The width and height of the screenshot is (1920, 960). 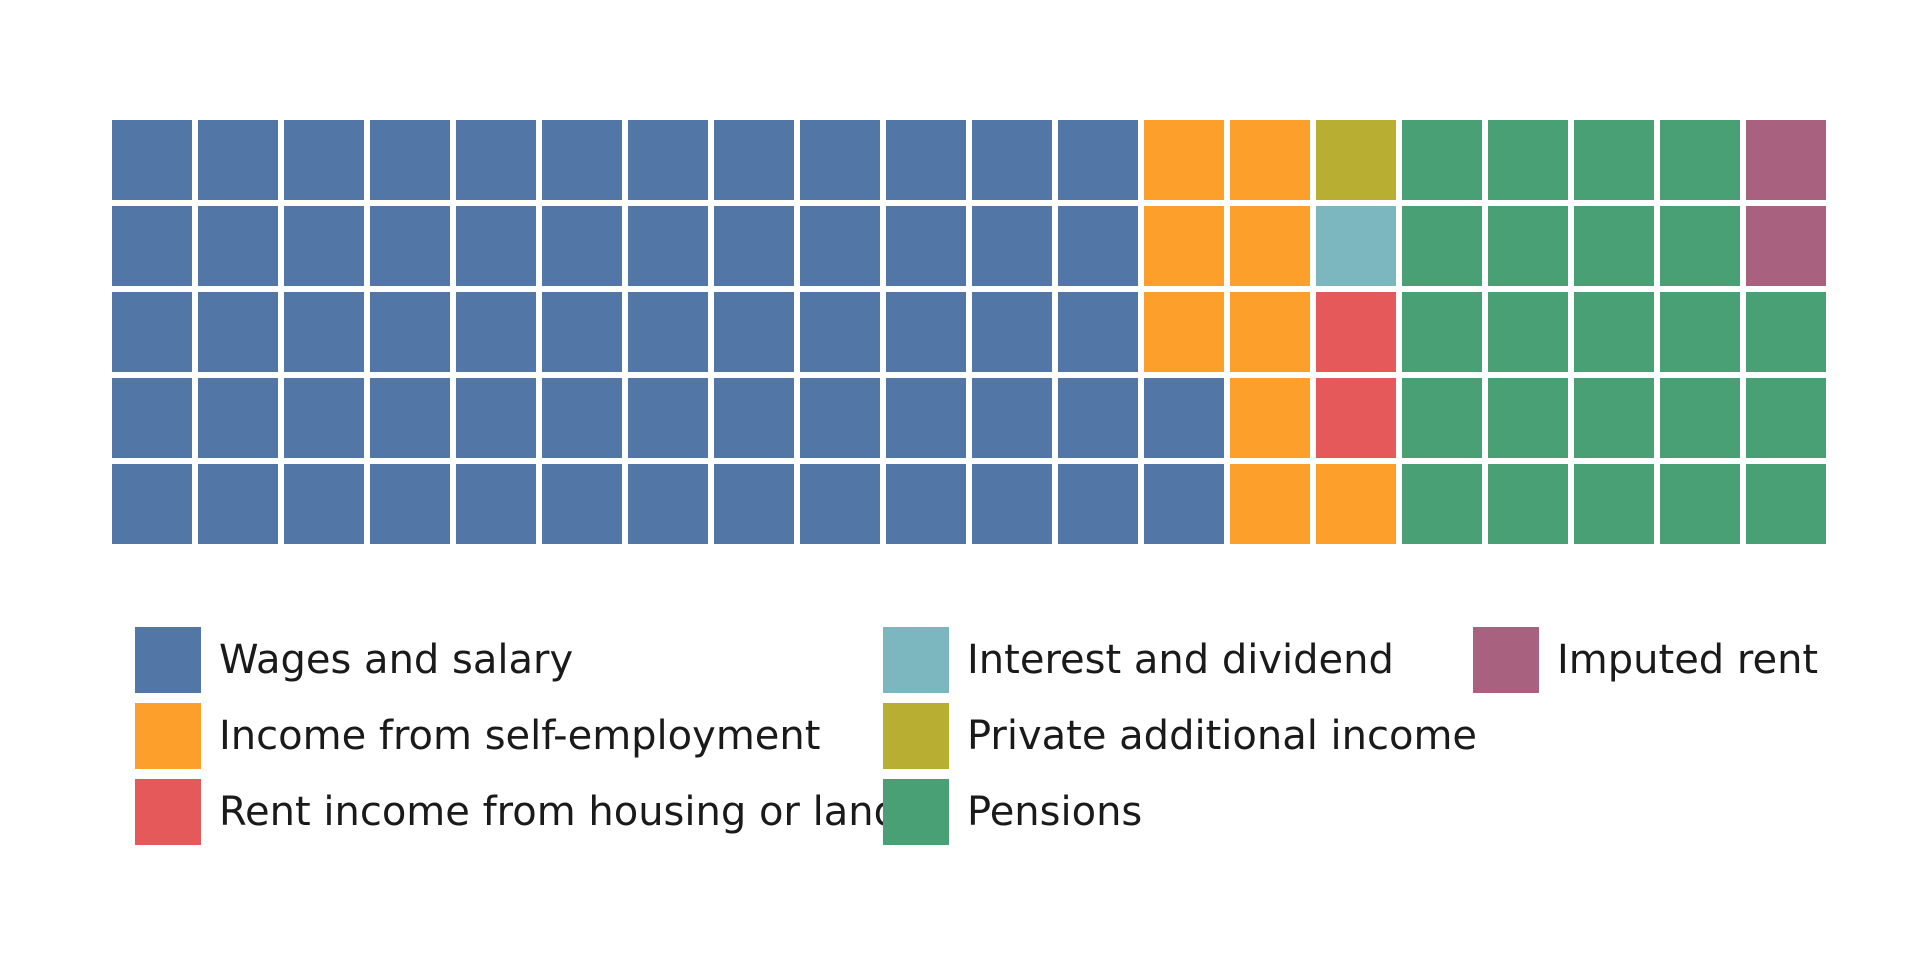 What do you see at coordinates (1356, 160) in the screenshot?
I see `waffle-cell-private-additional` at bounding box center [1356, 160].